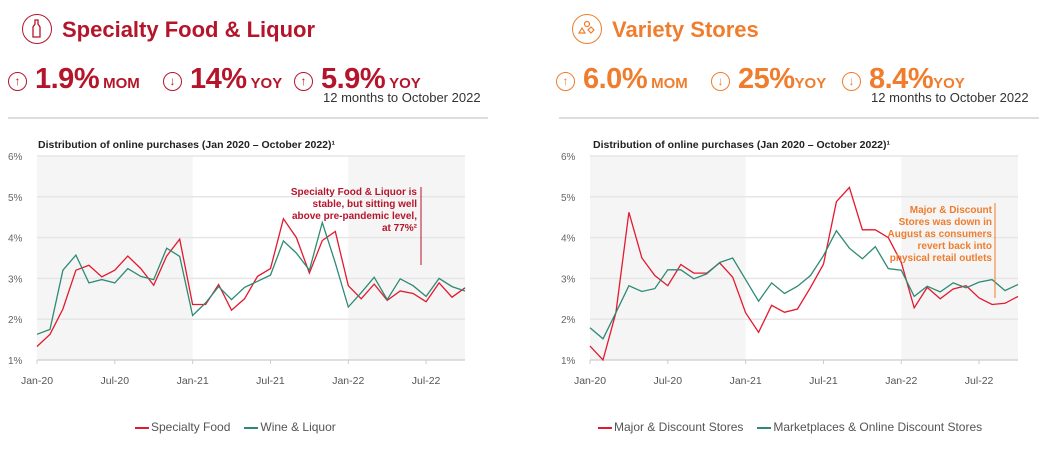  Describe the element at coordinates (353, 79) in the screenshot. I see `stat-value: 5.9%` at that location.